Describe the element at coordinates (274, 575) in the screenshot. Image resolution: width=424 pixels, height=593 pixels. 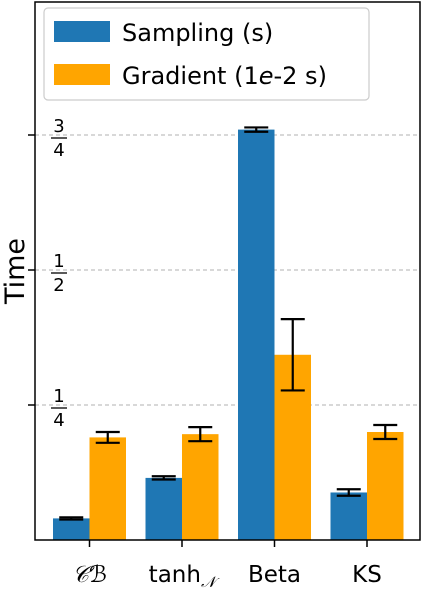
I see `x-tick-label: Beta` at that location.